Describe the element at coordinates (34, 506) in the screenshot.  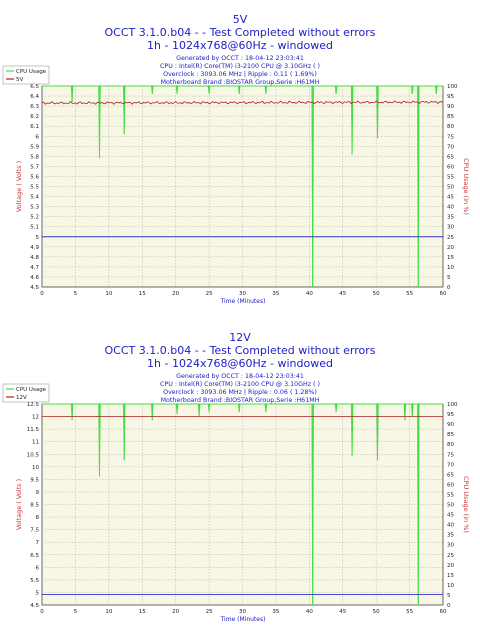
I see `y-tick-label: 8.5` at that location.